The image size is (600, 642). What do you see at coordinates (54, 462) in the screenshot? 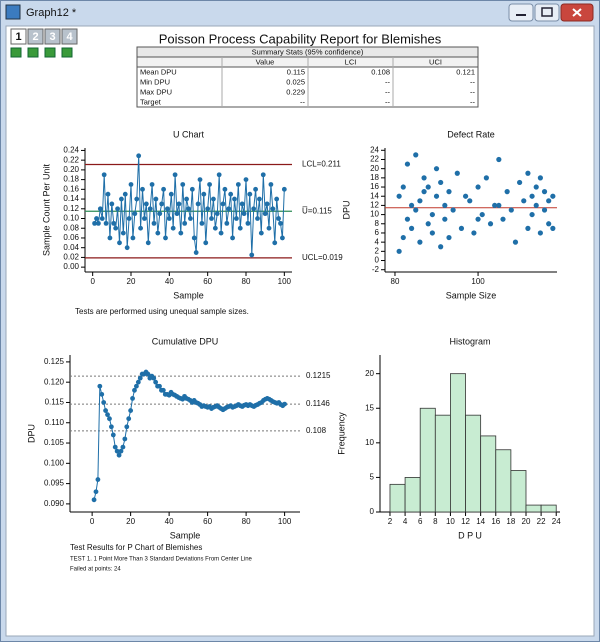
I see `y-tick-label: 0.100` at bounding box center [54, 462].